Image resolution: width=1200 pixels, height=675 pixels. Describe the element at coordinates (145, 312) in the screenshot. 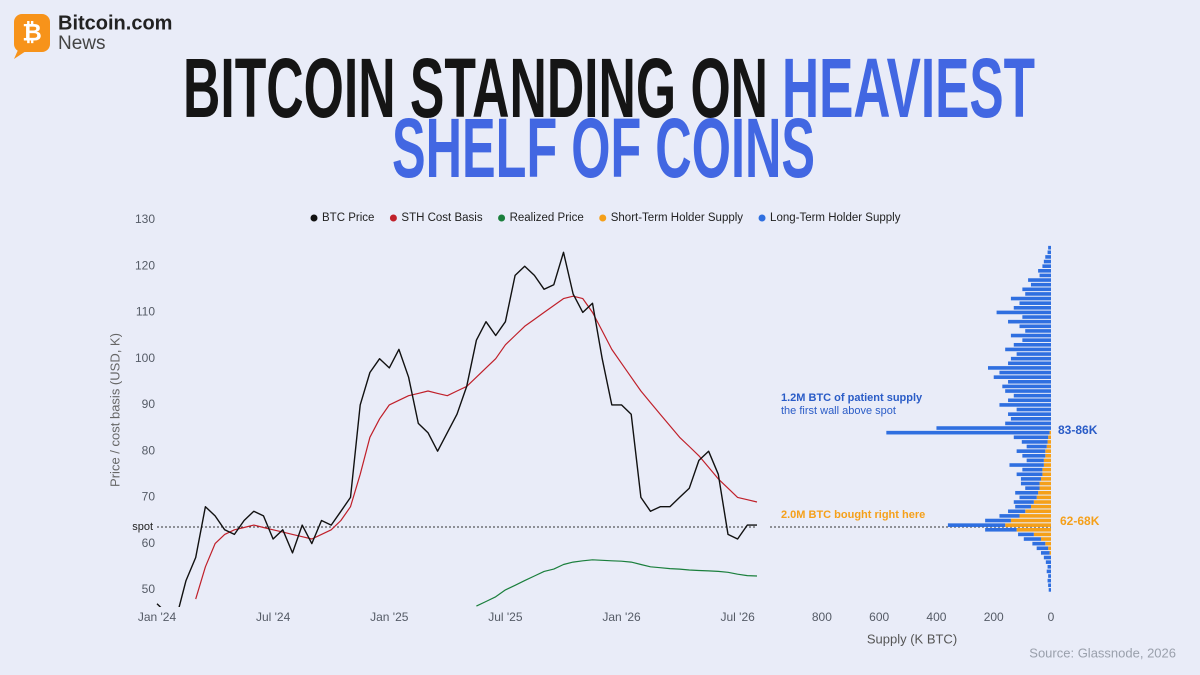

I see `y-tick-label: 110` at that location.